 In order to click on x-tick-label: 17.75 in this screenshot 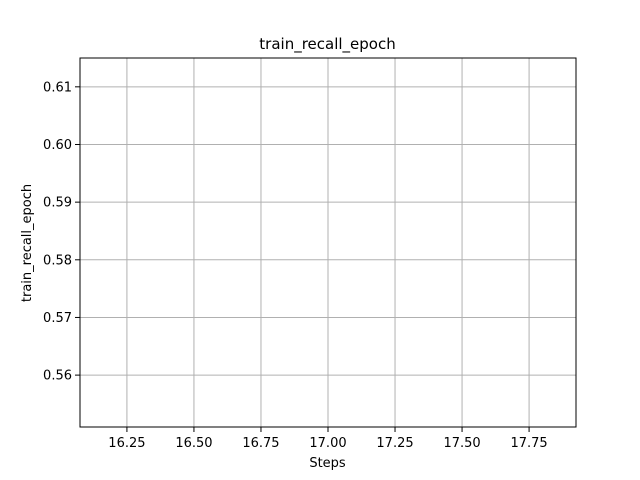, I will do `click(528, 443)`.